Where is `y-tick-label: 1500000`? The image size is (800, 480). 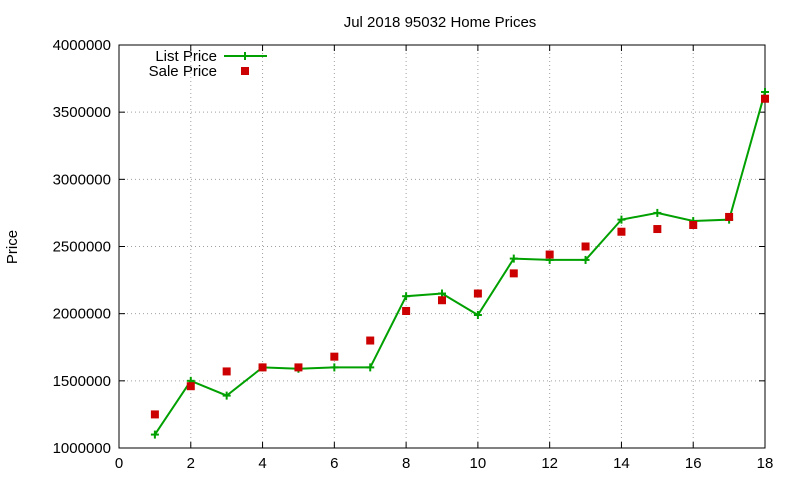
y-tick-label: 1500000 is located at coordinates (82, 381).